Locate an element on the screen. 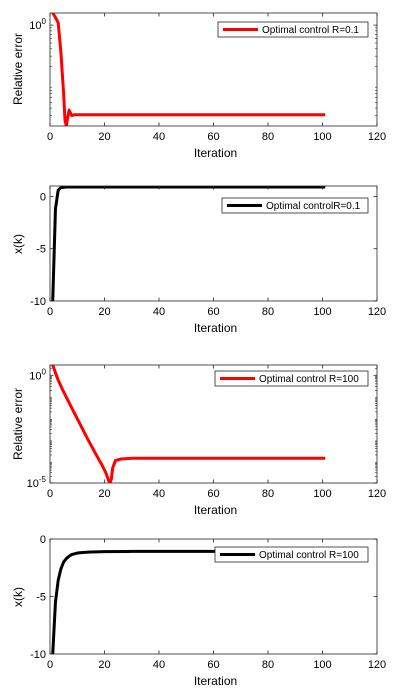  legend: Optimal controlR=0.1 is located at coordinates (295, 205).